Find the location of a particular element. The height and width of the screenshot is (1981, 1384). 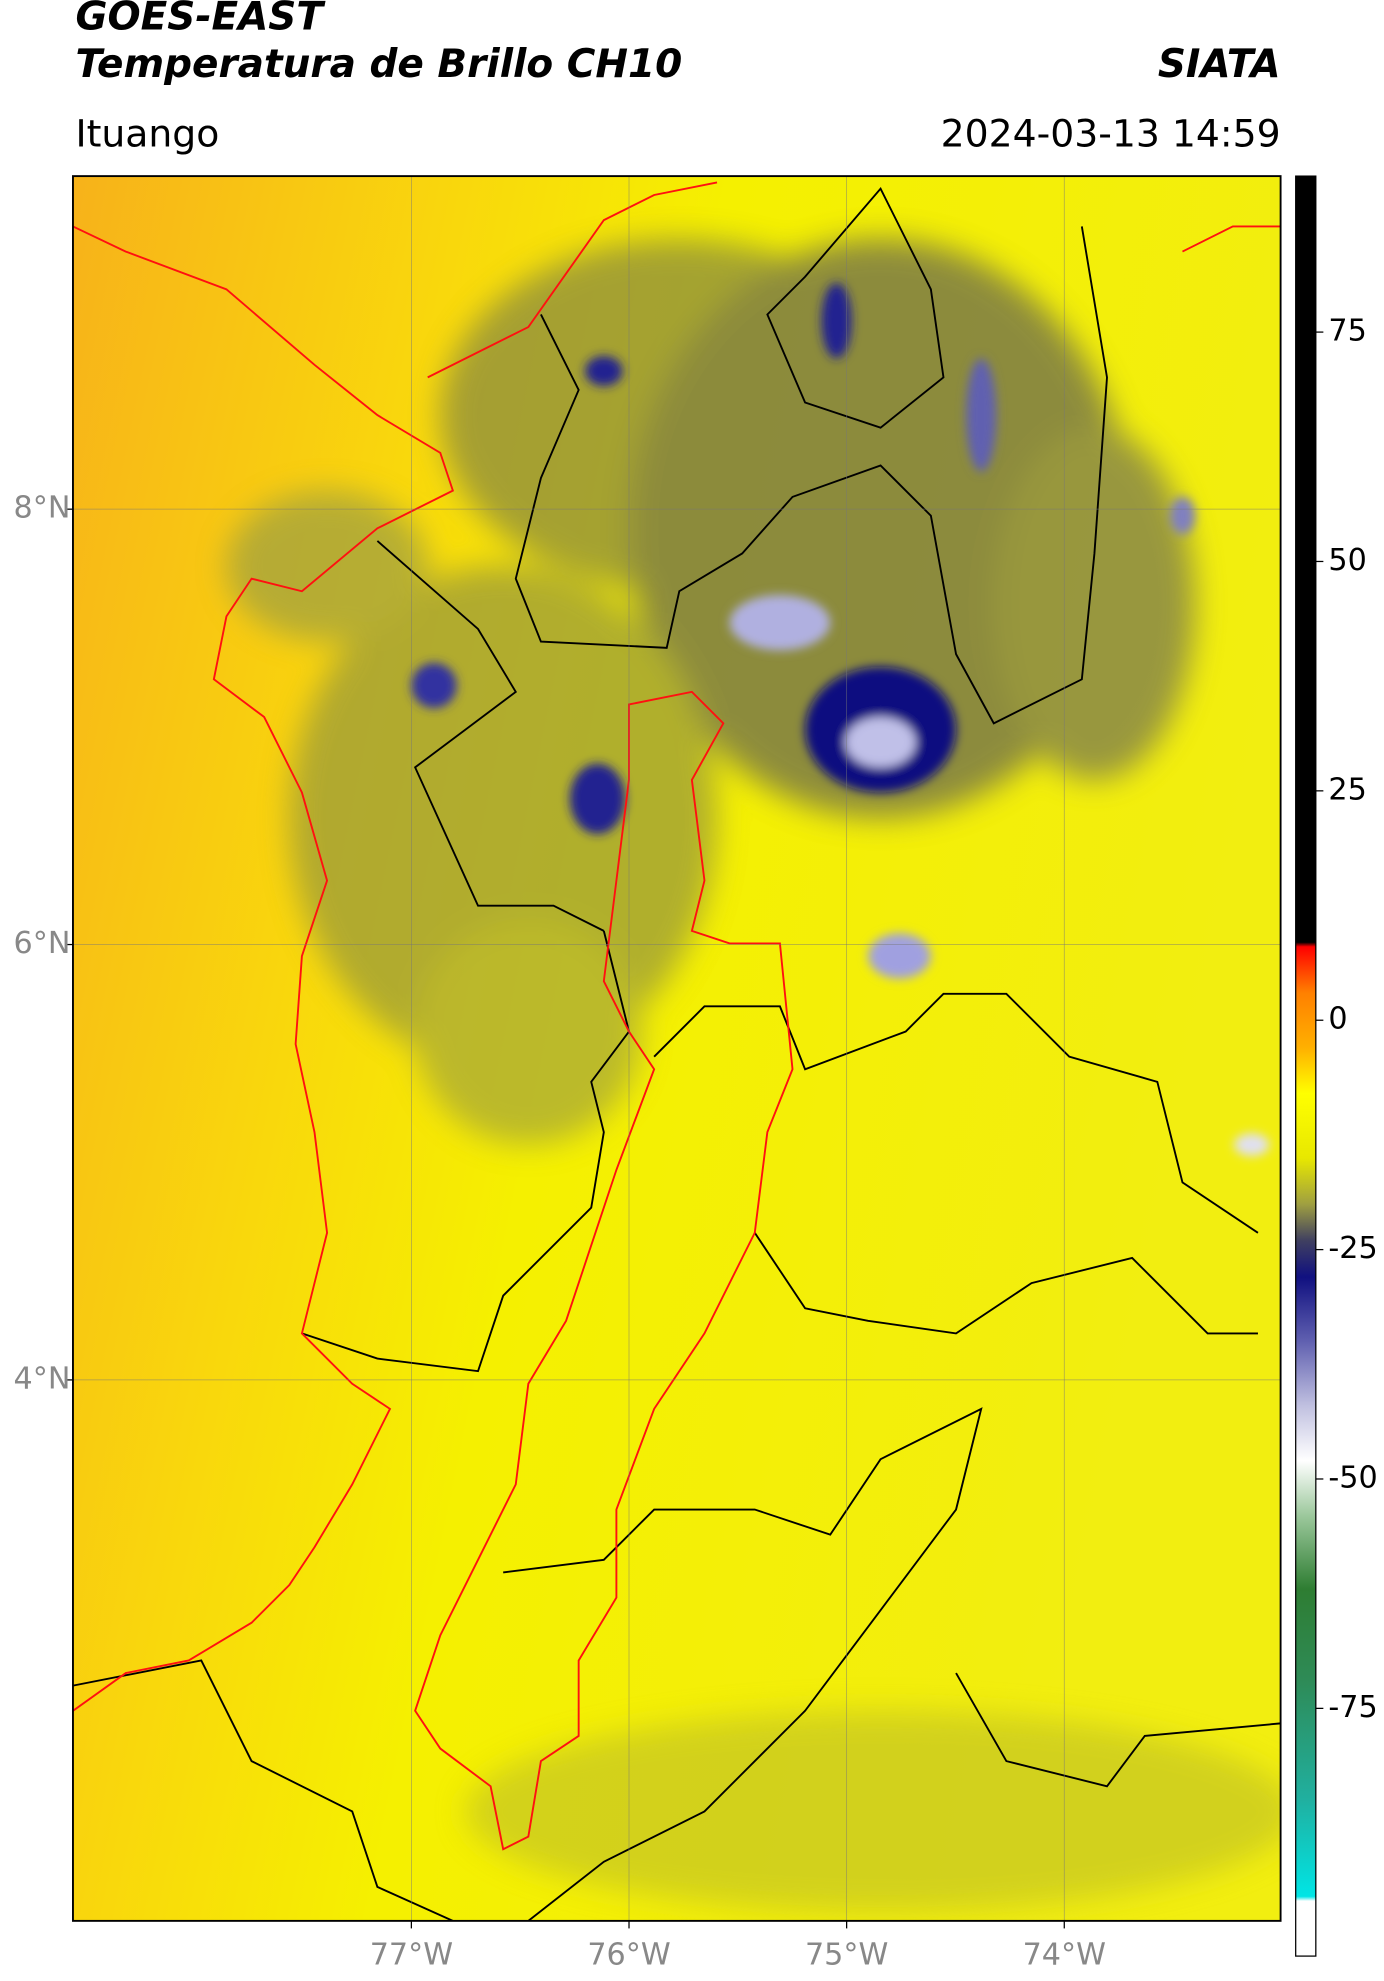

y-tick-label: 8°N is located at coordinates (42, 508).